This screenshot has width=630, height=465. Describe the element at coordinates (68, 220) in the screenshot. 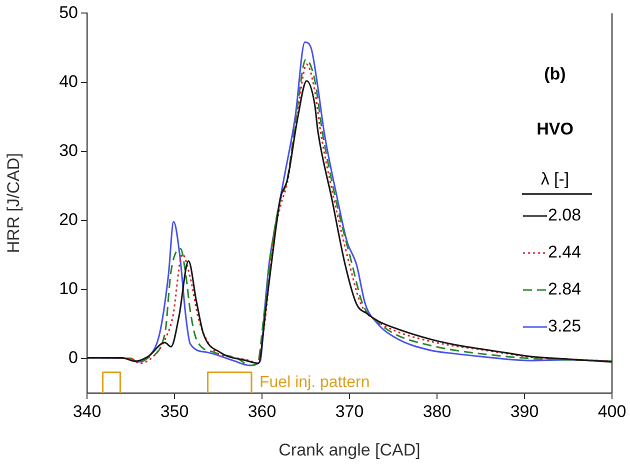

I see `y-tick-label: 20` at that location.